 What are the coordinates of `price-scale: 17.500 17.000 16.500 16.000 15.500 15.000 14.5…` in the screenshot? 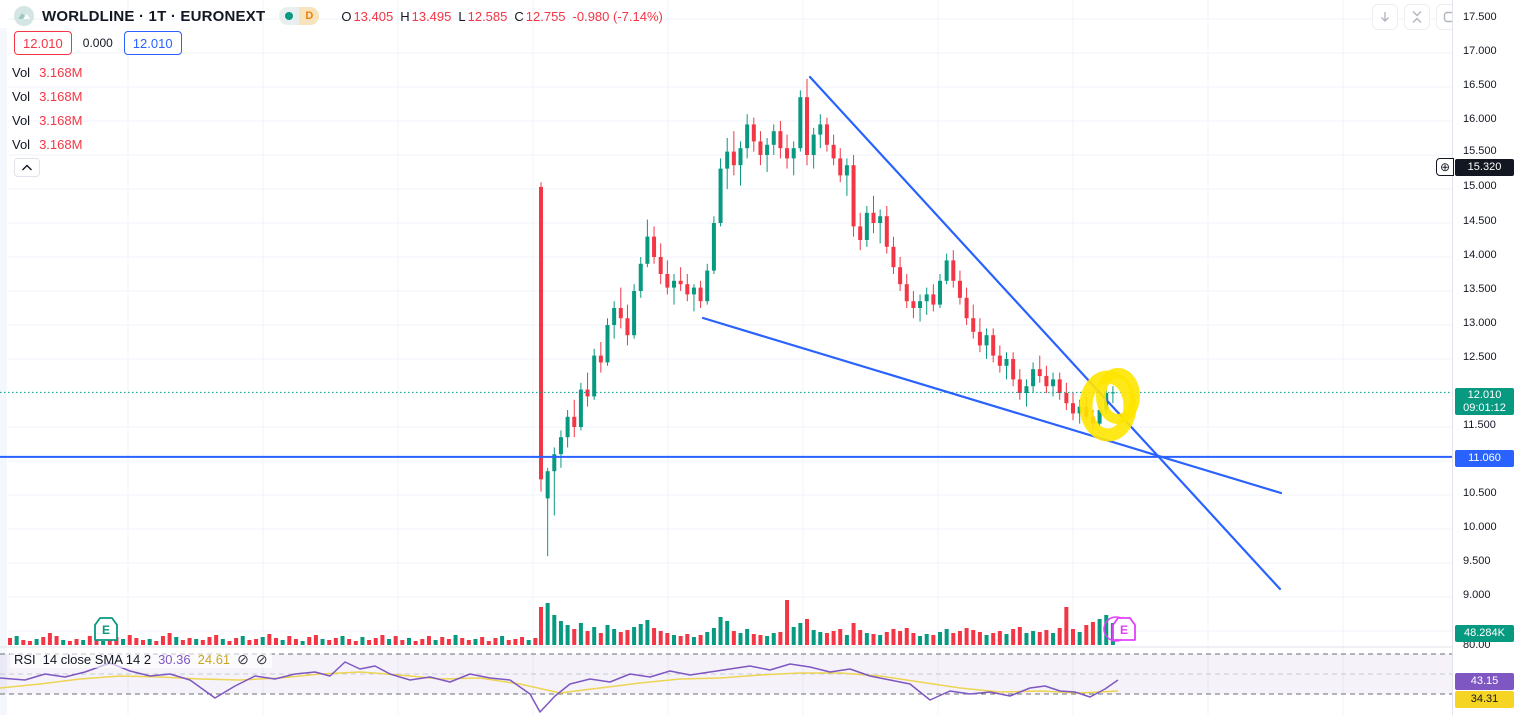 It's located at (1476, 357).